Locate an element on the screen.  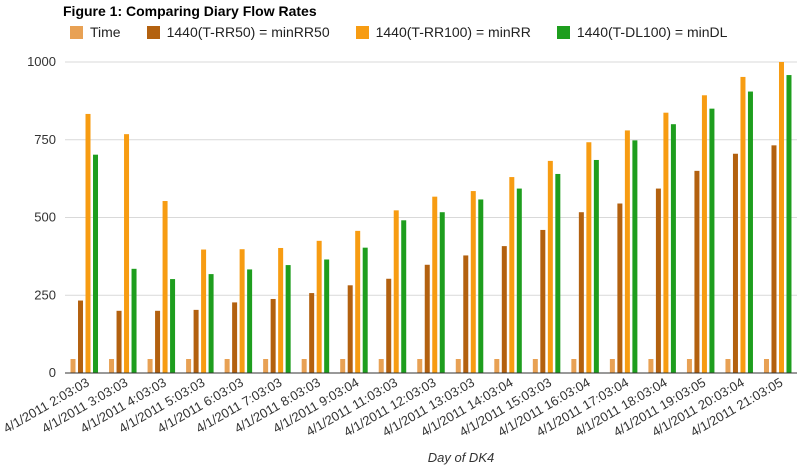
legend-item-time: Time is located at coordinates (95, 32).